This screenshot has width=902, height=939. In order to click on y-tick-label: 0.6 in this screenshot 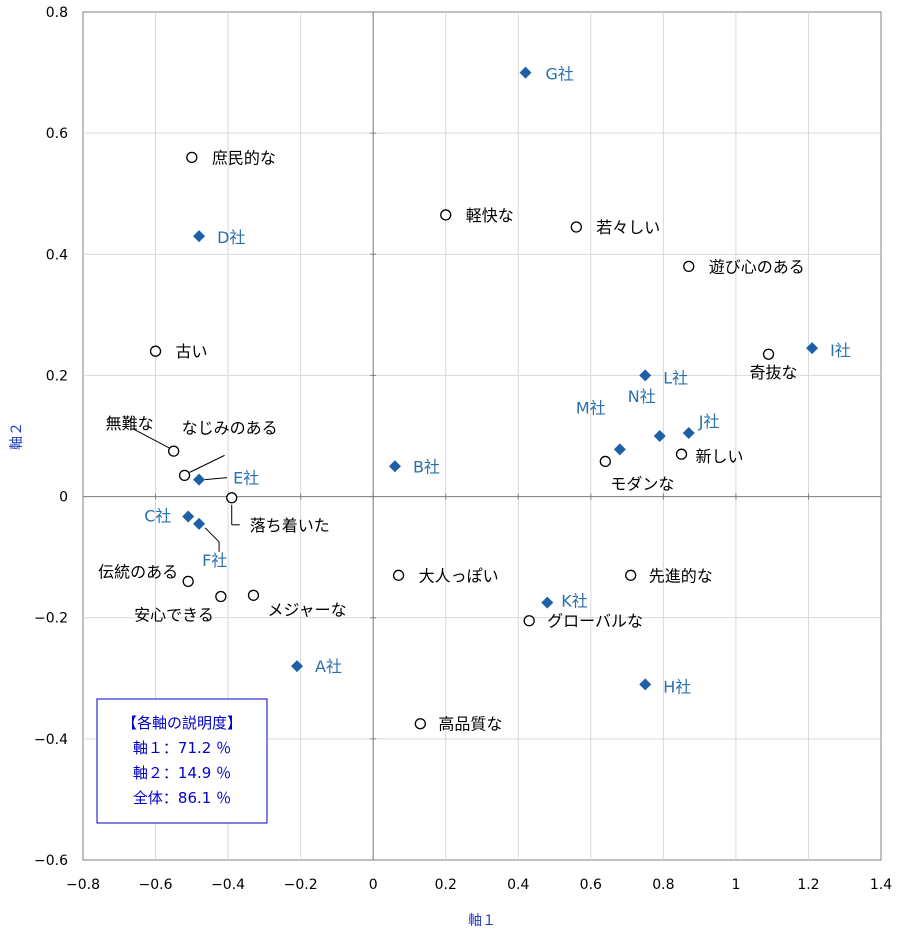, I will do `click(57, 134)`.